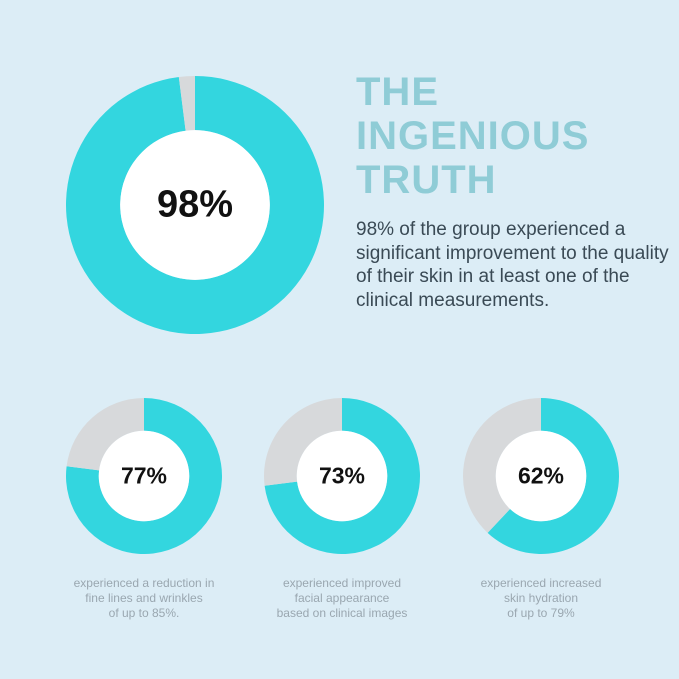  I want to click on caption-line: fine lines and wrinkles, so click(144, 598).